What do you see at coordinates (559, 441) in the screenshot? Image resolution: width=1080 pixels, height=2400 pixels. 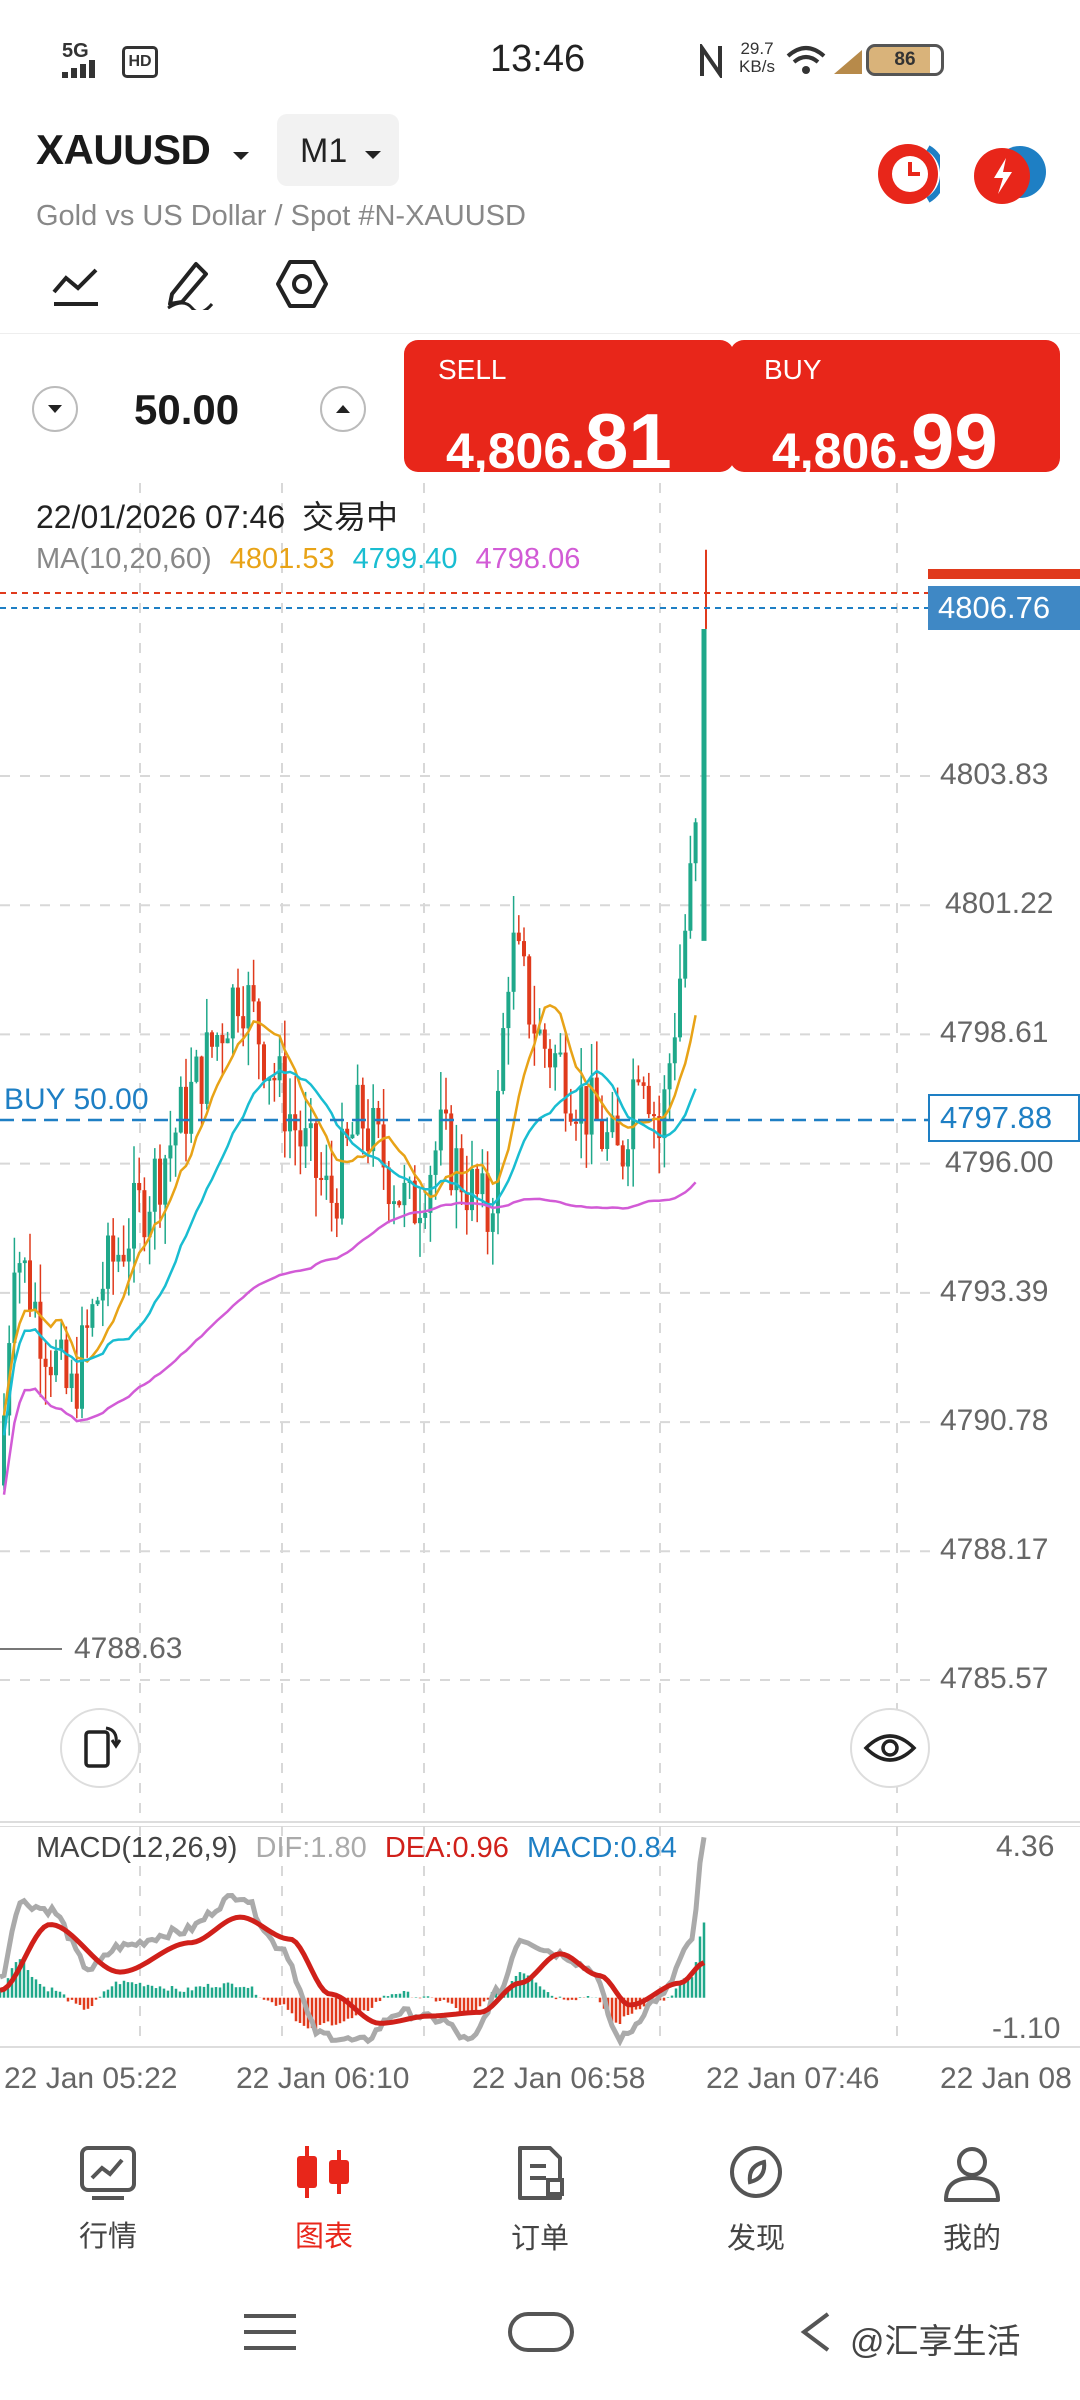 I see `sell-price: 4,806.81` at bounding box center [559, 441].